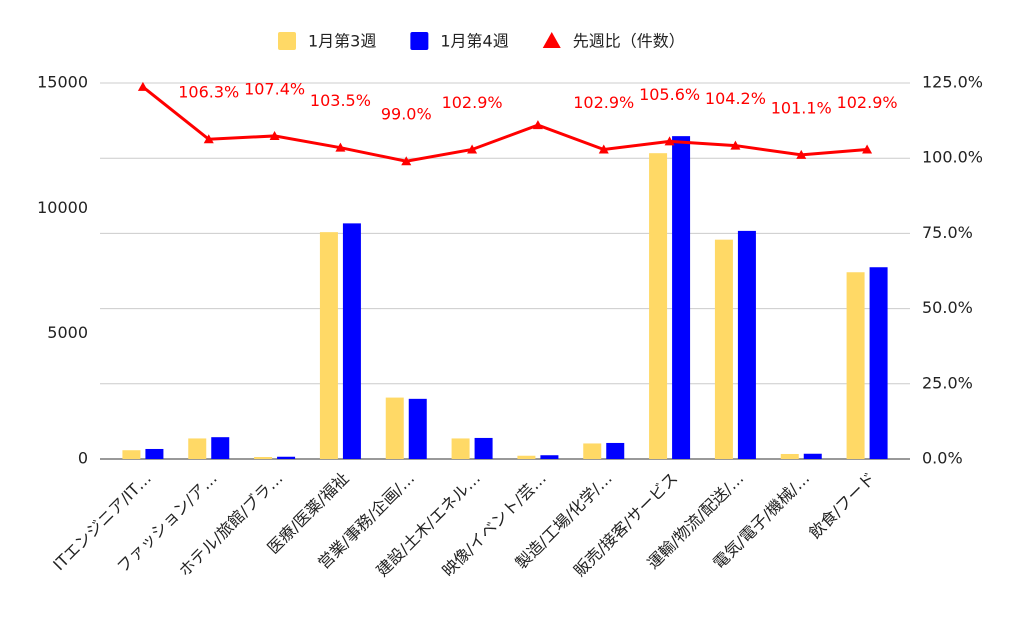 This screenshot has height=637, width=1024. Describe the element at coordinates (947, 232) in the screenshot. I see `y2-tick-label: 75.0%` at that location.